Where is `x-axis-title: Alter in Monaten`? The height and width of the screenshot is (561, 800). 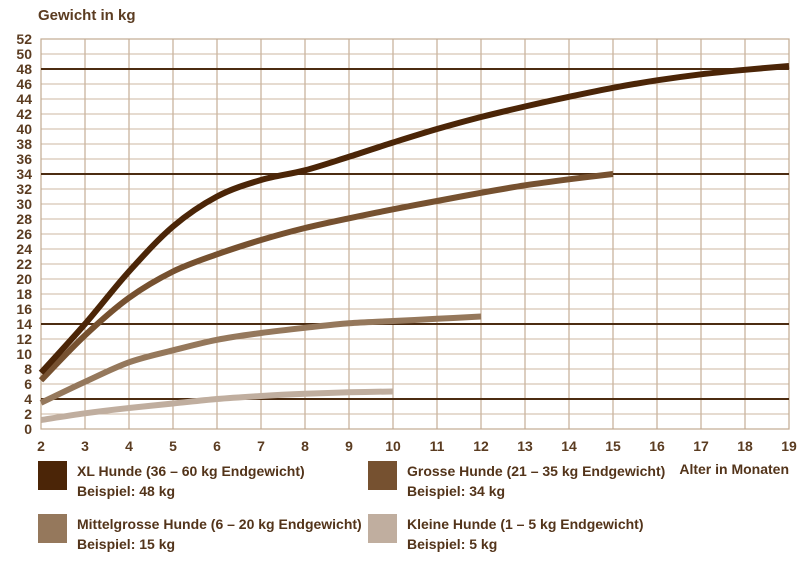 x-axis-title: Alter in Monaten is located at coordinates (734, 469).